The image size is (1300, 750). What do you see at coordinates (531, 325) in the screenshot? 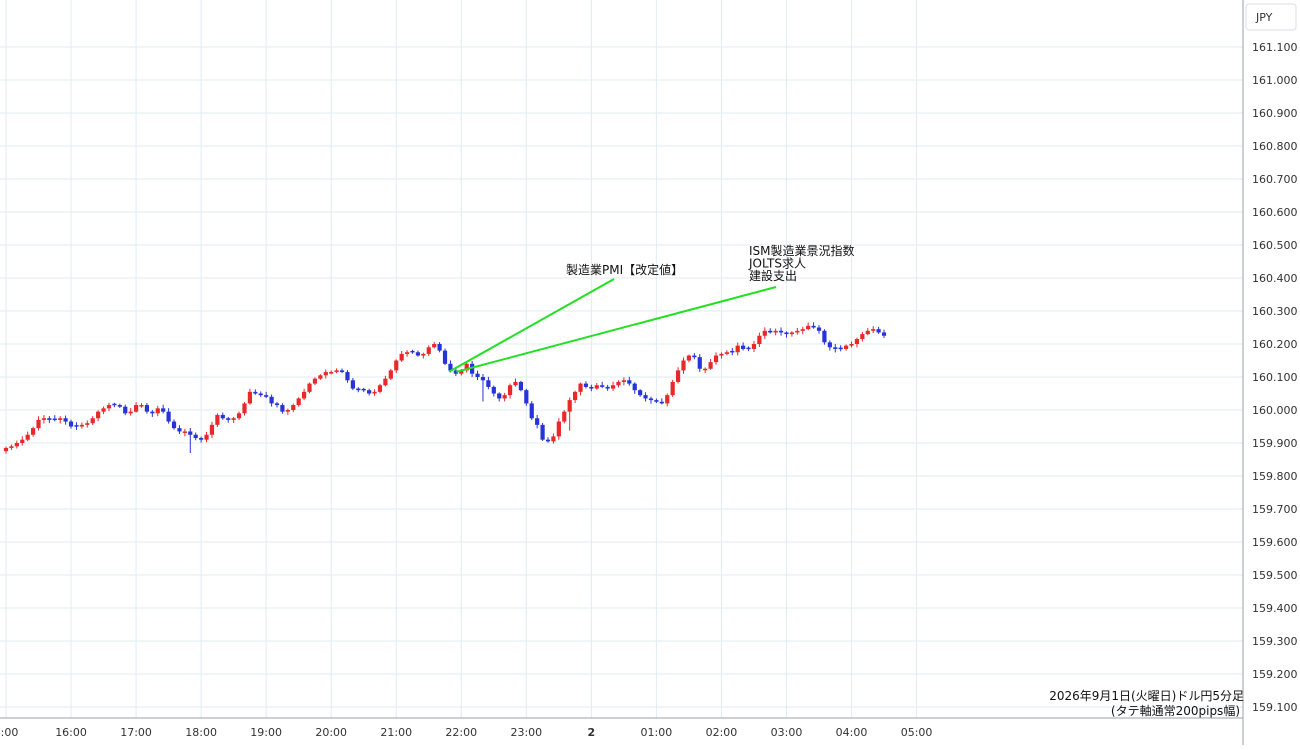
I see `marker-line-pmi` at bounding box center [531, 325].